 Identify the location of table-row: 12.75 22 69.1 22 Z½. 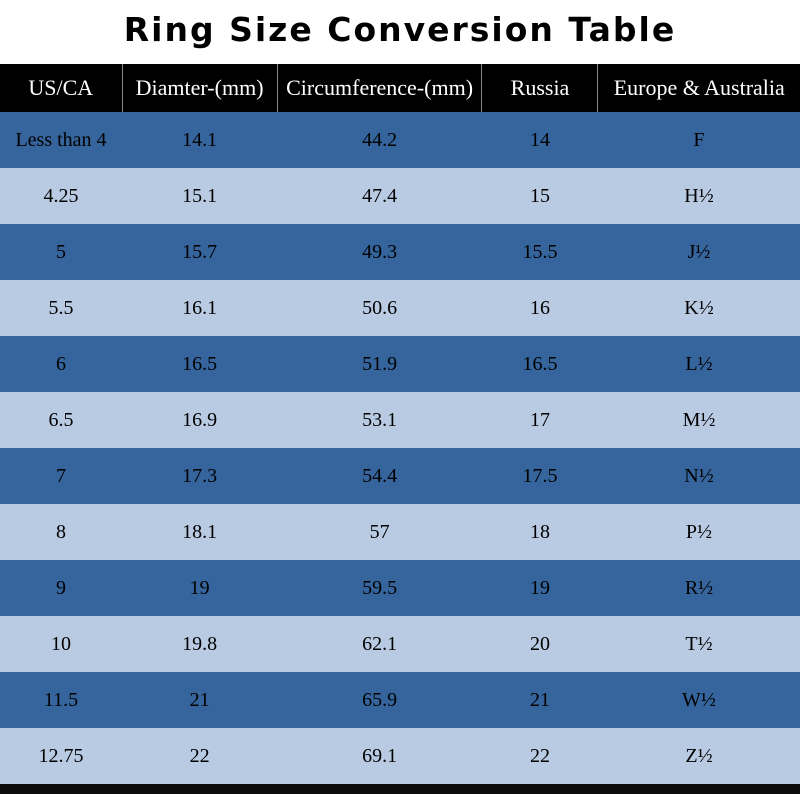
(400, 756).